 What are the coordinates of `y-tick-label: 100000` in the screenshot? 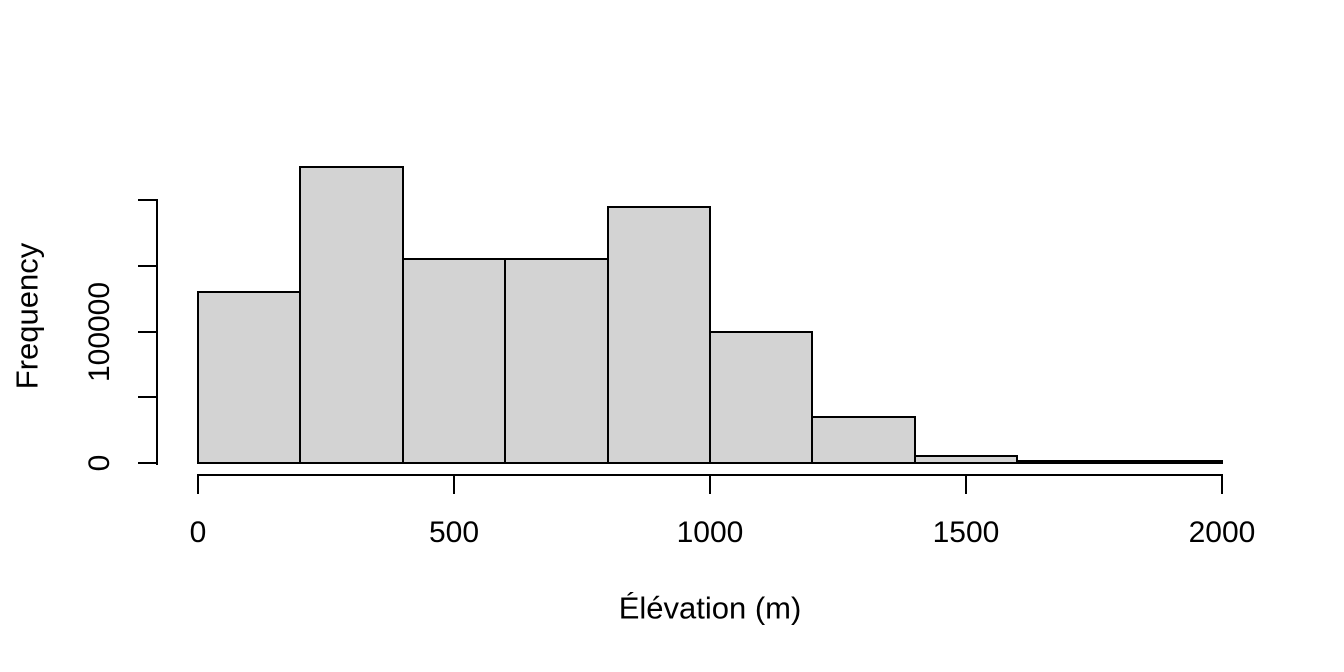 It's located at (99, 331).